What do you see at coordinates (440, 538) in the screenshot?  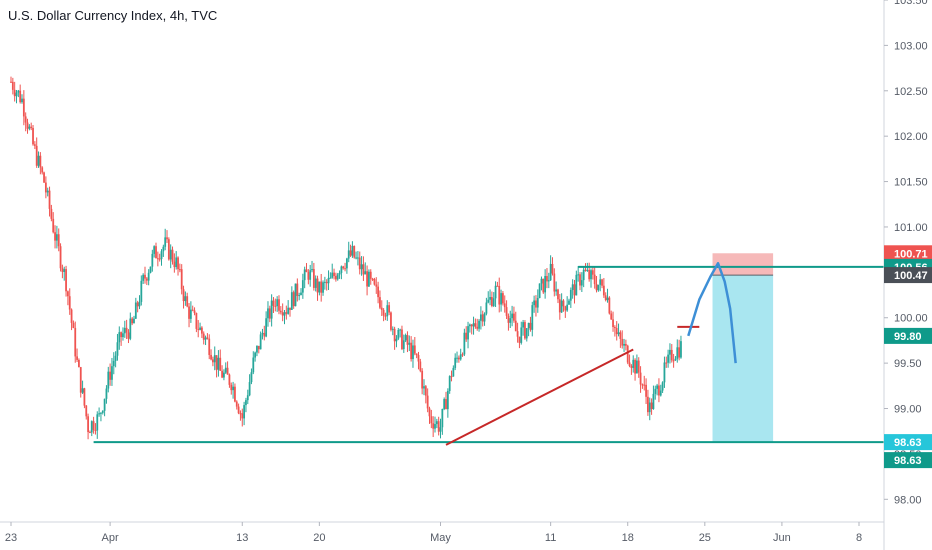 I see `time-tick-label: May` at bounding box center [440, 538].